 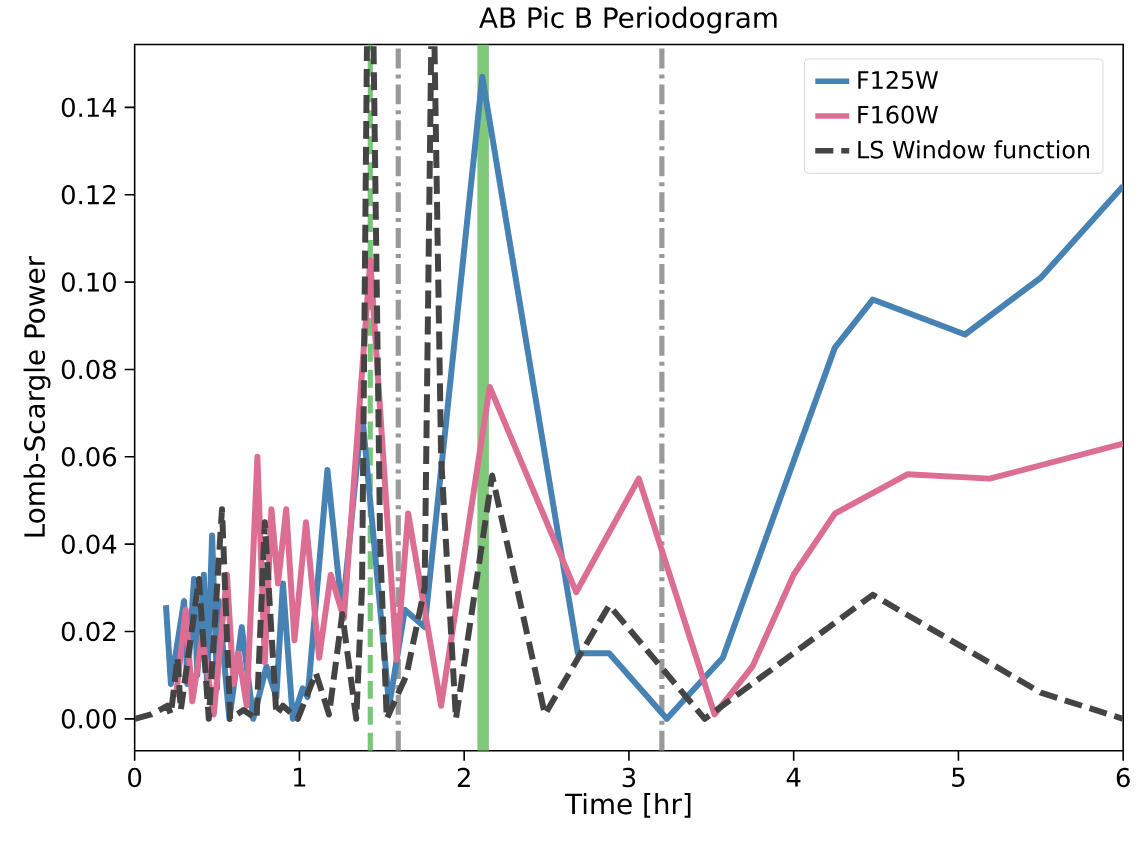 What do you see at coordinates (1123, 777) in the screenshot?
I see `x-tick-label: 6` at bounding box center [1123, 777].